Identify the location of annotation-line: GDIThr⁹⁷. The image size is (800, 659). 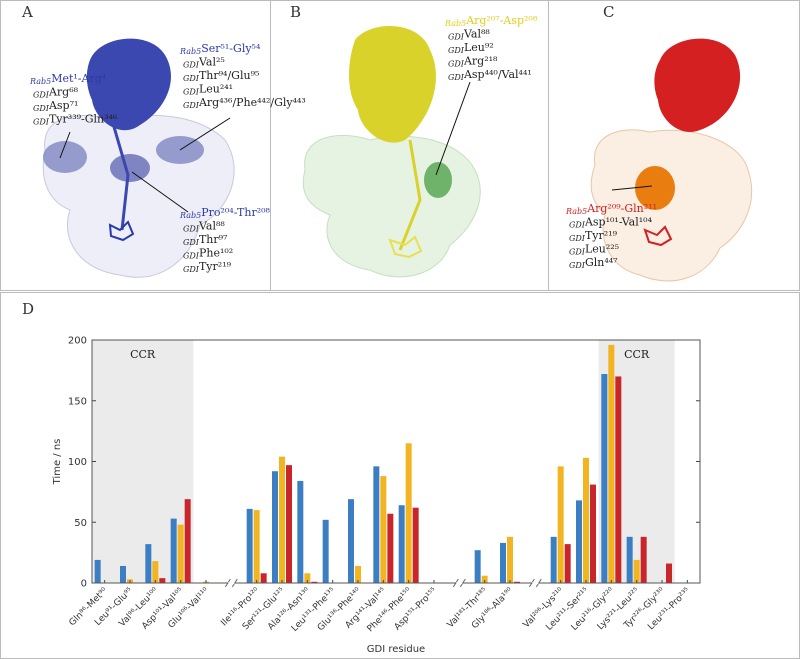
(205, 240).